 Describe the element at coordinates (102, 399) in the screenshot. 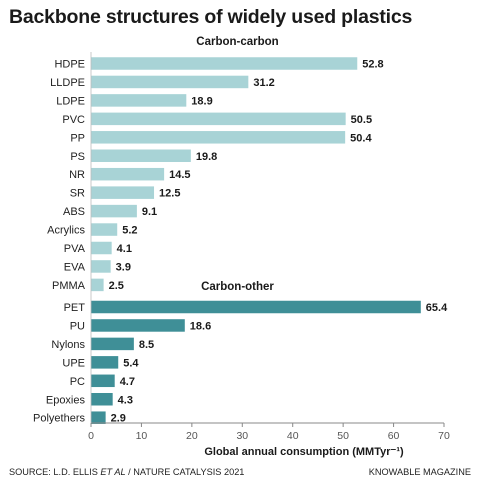

I see `bar-epoxies` at that location.